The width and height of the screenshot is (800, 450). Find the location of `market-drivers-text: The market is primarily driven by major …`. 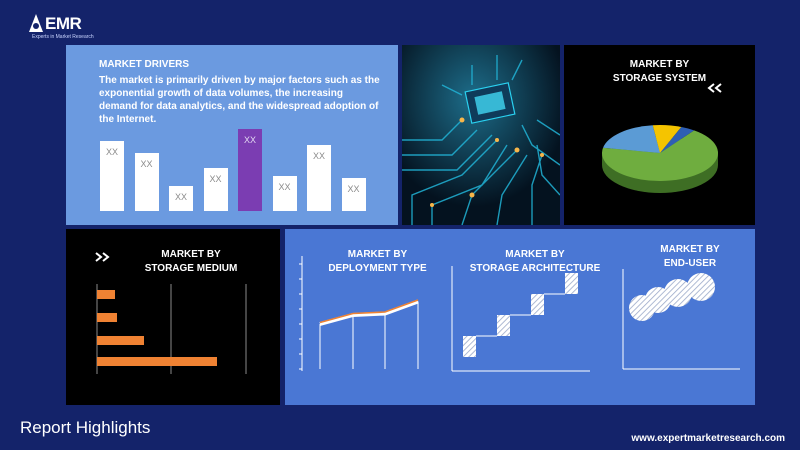

market-drivers-text: The market is primarily driven by major … is located at coordinates (239, 100).